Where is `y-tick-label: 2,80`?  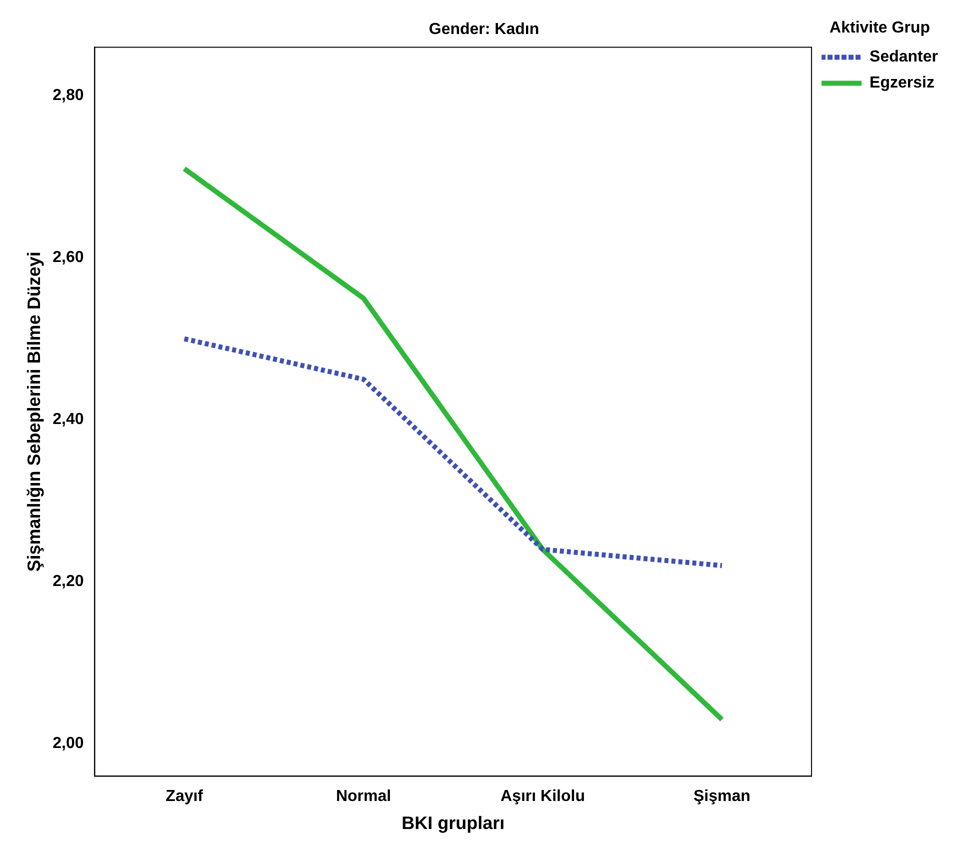
y-tick-label: 2,80 is located at coordinates (68, 95).